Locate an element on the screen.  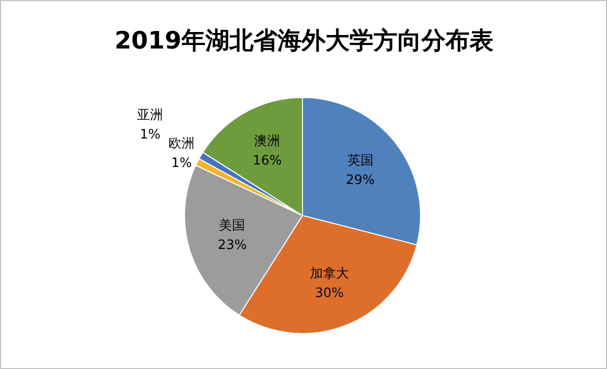
slice-label: 英国 is located at coordinates (360, 160).